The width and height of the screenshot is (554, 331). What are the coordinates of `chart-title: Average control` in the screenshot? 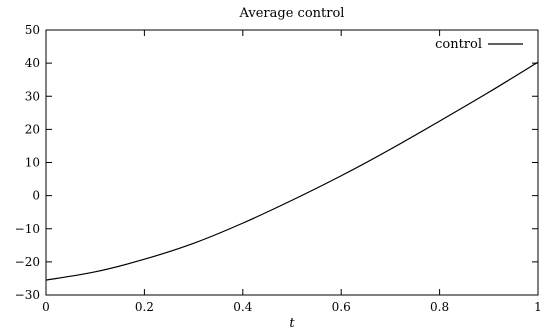 It's located at (292, 13).